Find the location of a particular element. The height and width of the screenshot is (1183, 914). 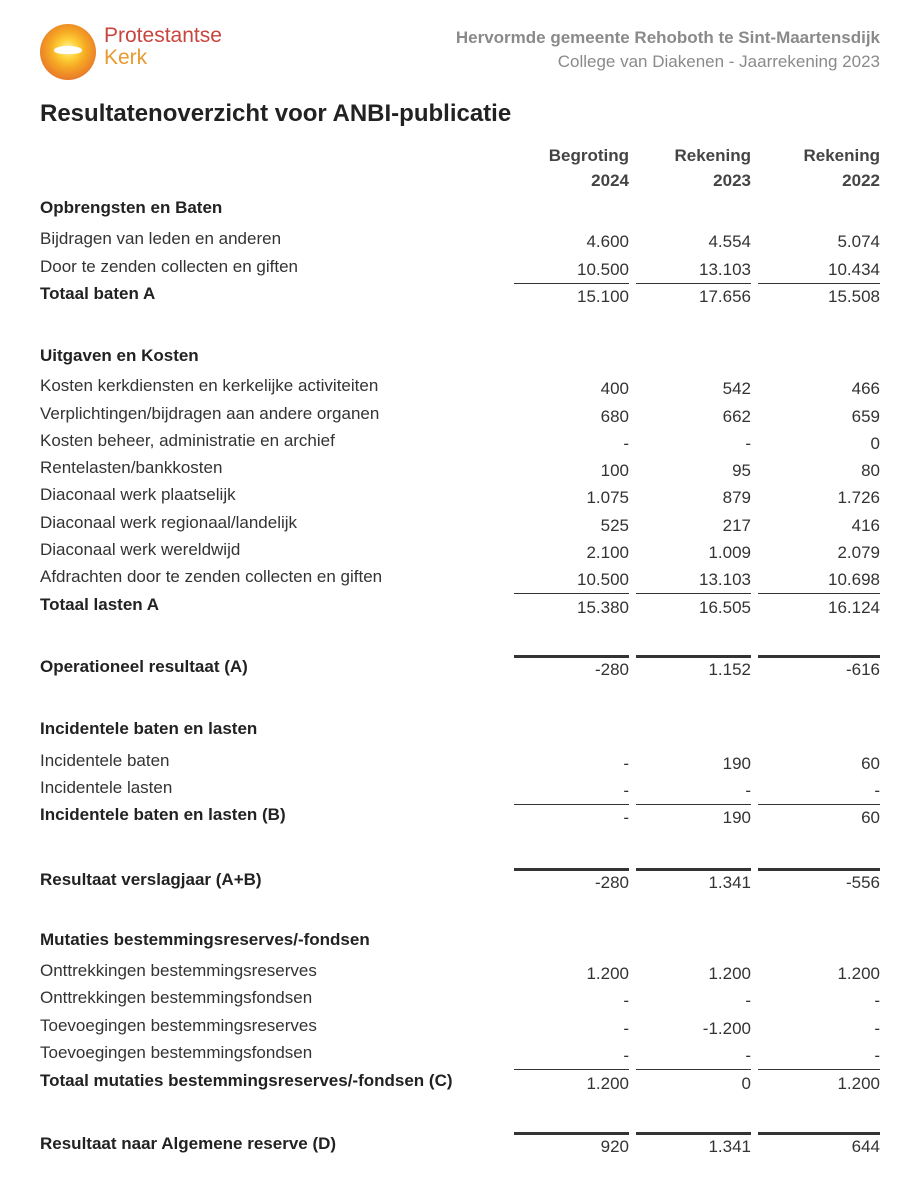

cell-value: 1.152 is located at coordinates (729, 669).